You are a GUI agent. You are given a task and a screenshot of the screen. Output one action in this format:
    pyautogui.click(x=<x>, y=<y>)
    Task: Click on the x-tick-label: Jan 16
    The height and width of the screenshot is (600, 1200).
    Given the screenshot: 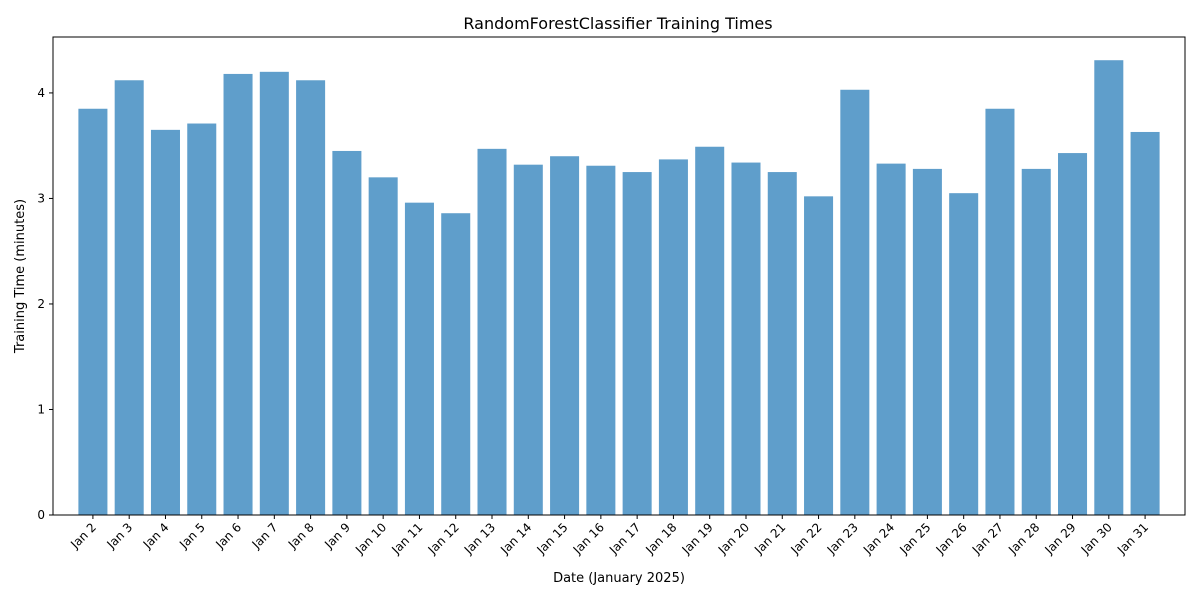 What is the action you would take?
    pyautogui.click(x=588, y=538)
    